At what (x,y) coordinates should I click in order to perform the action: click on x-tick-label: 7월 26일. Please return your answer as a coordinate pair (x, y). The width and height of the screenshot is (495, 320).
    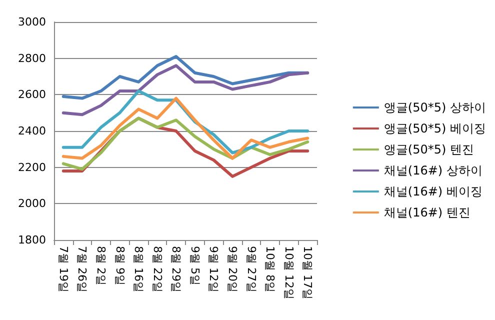
    Looking at the image, I should click on (82, 269).